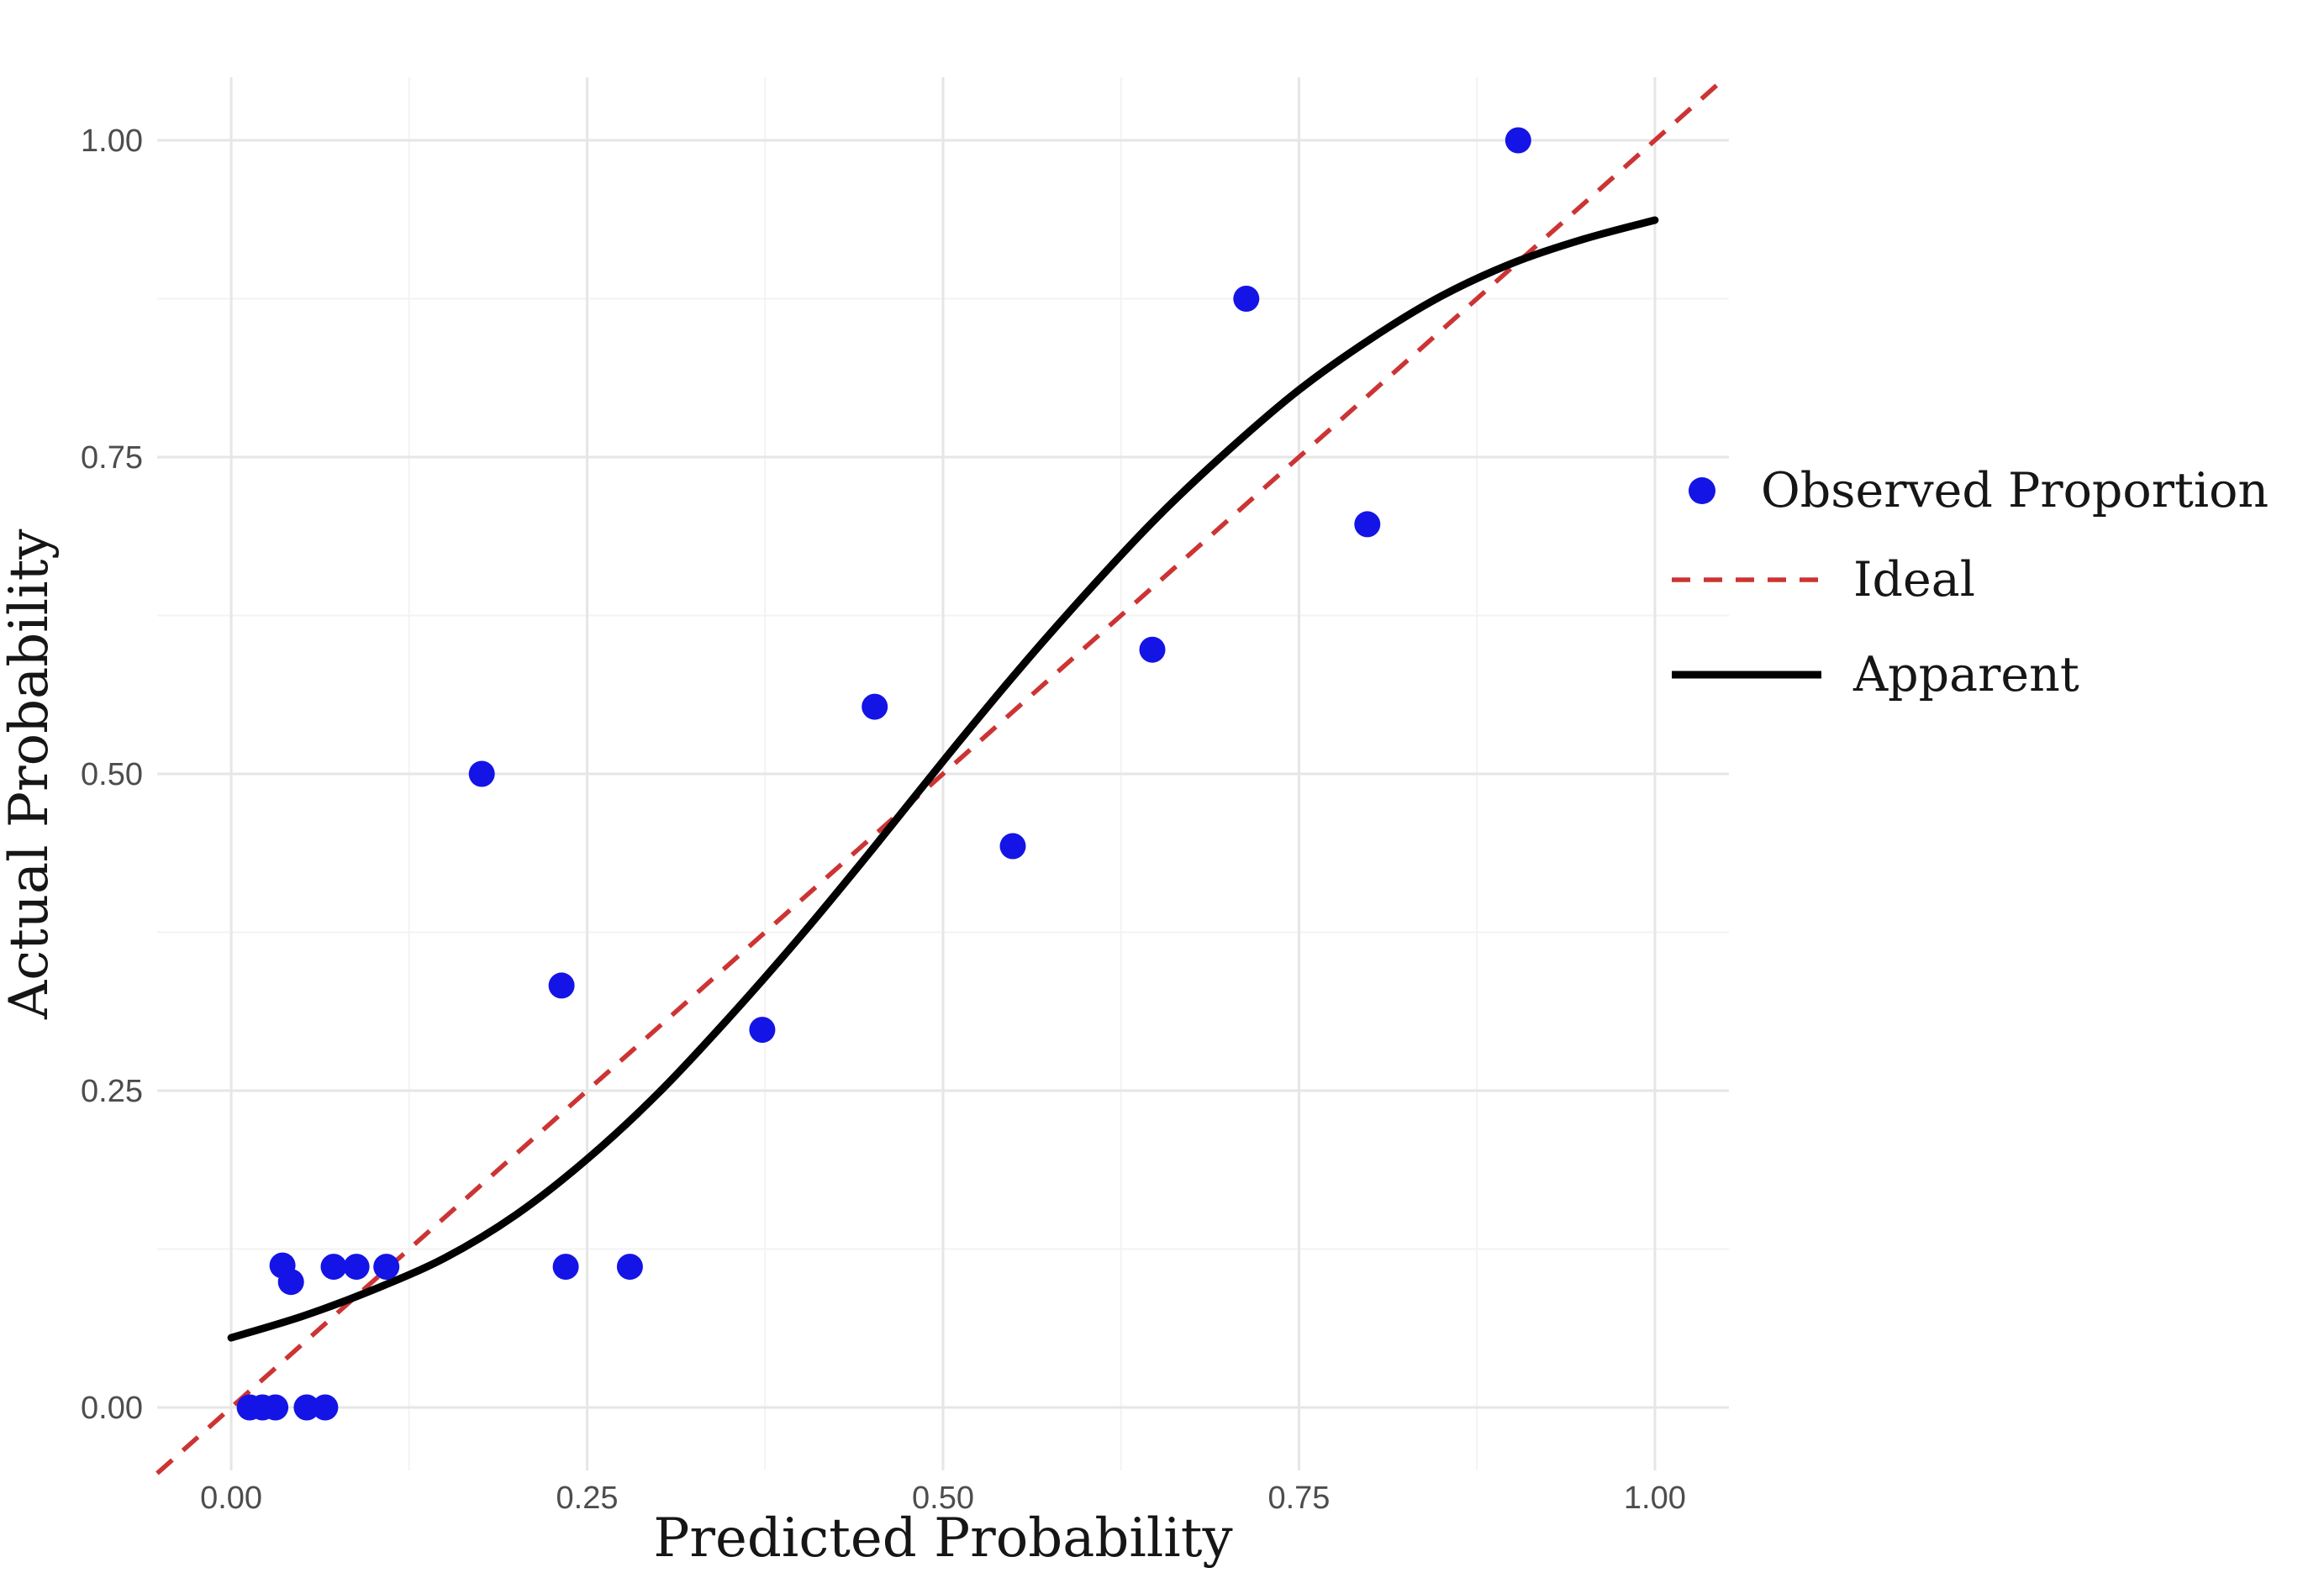 This screenshot has width=2324, height=1578. I want to click on y-axis-title: Actual Probability, so click(30, 774).